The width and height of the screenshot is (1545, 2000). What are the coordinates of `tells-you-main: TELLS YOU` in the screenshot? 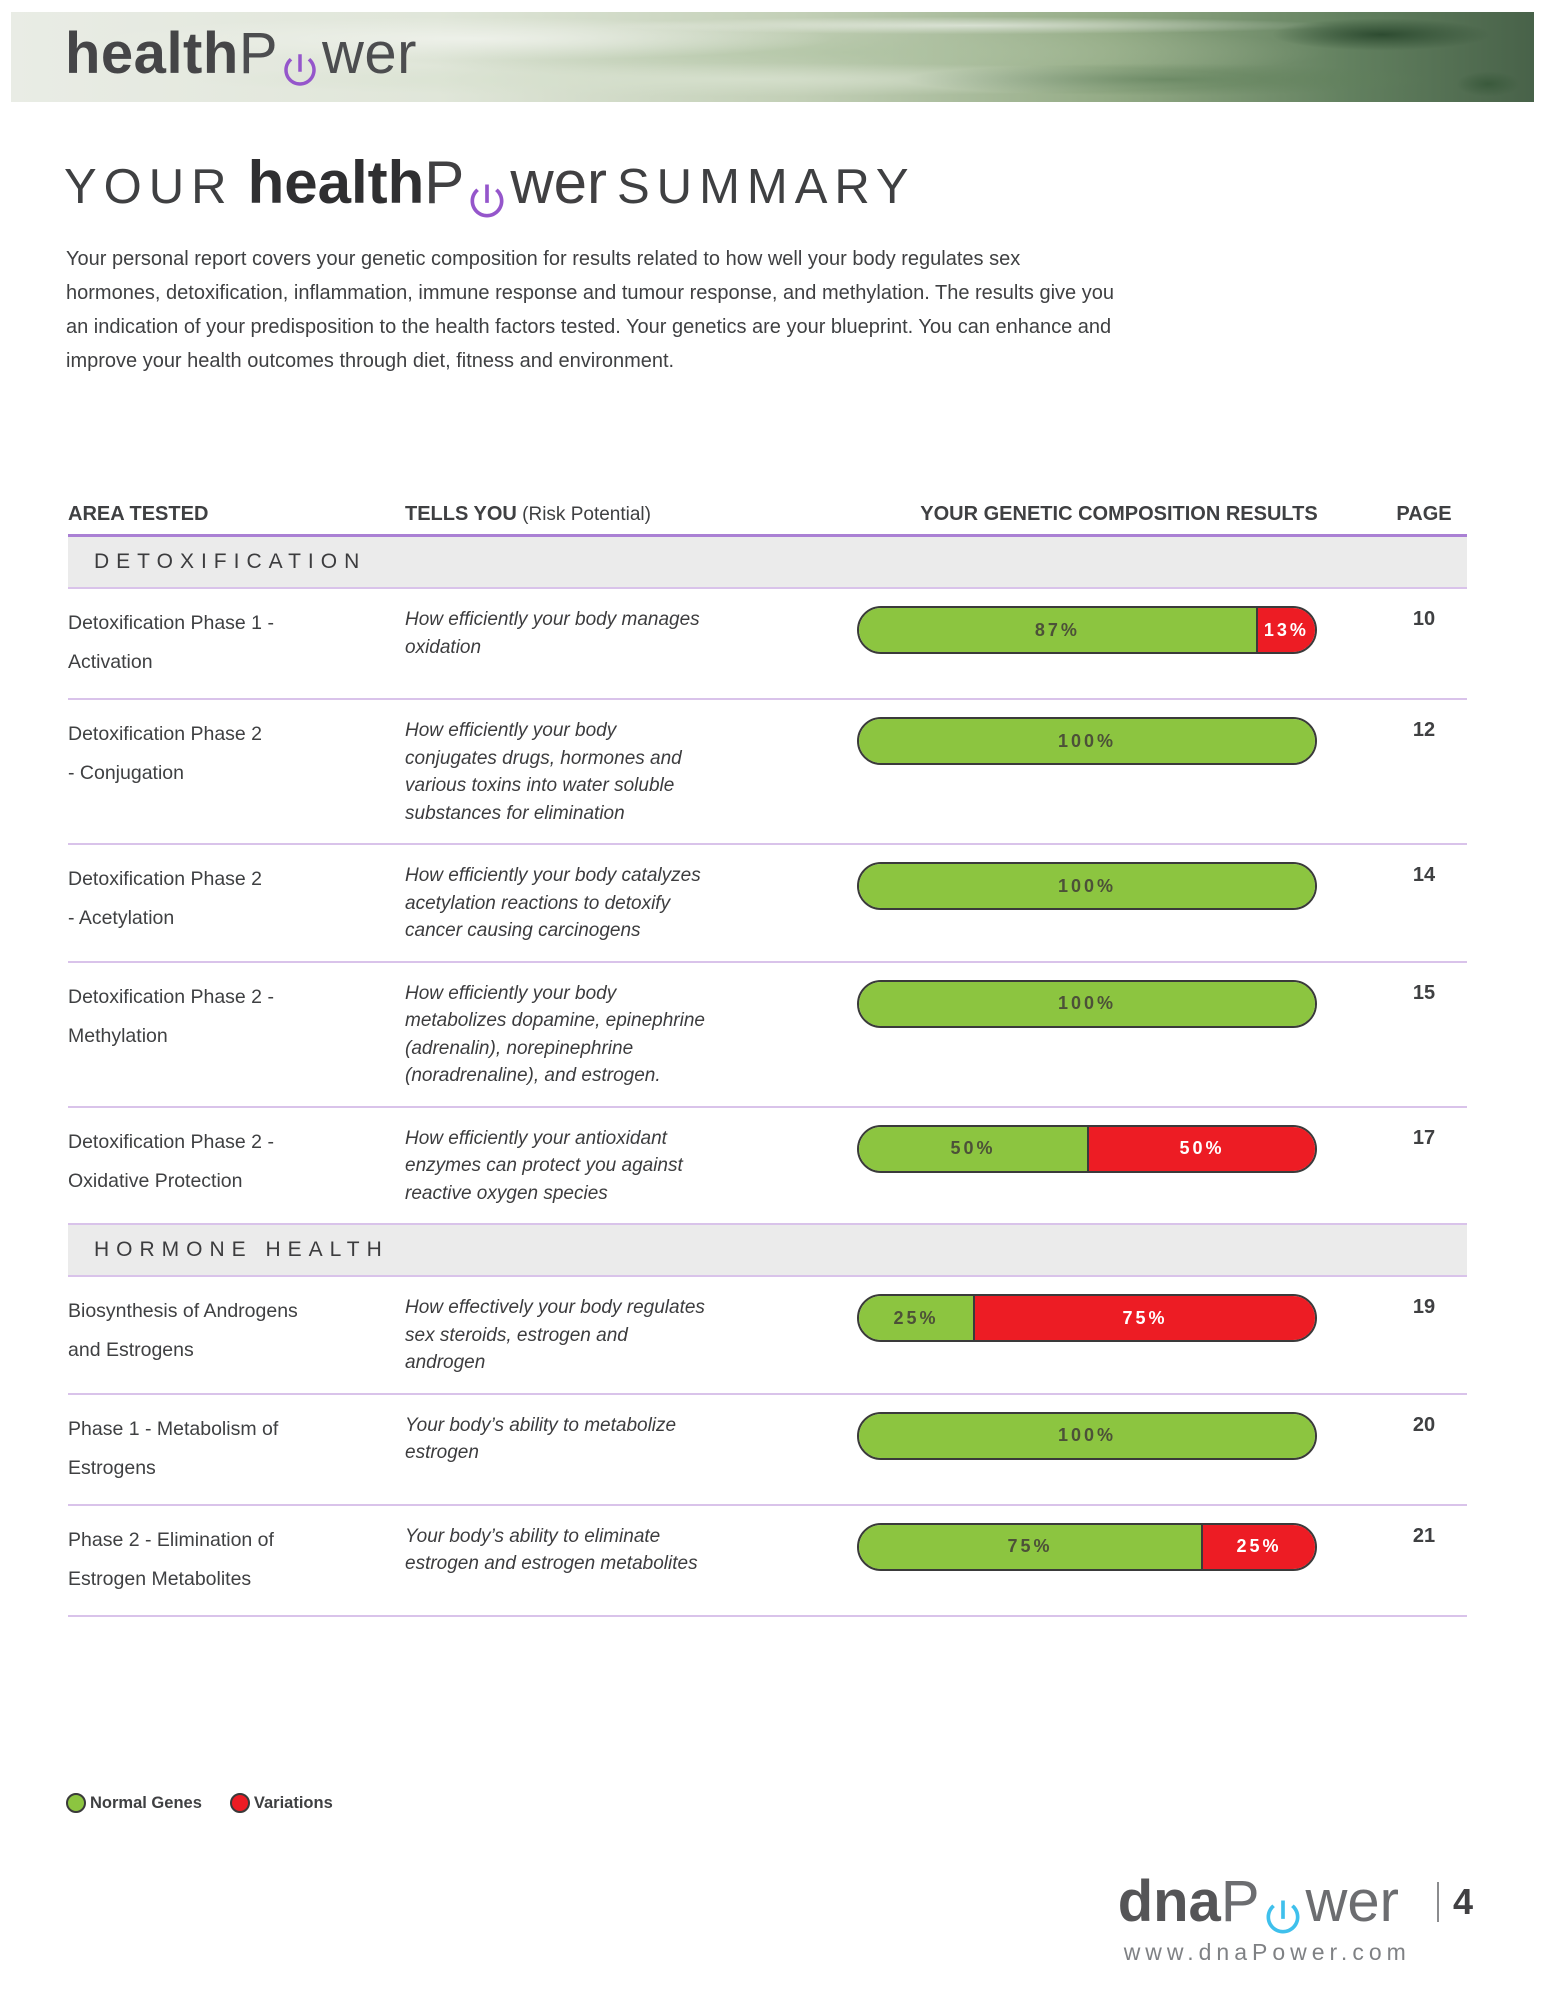 It's located at (461, 514).